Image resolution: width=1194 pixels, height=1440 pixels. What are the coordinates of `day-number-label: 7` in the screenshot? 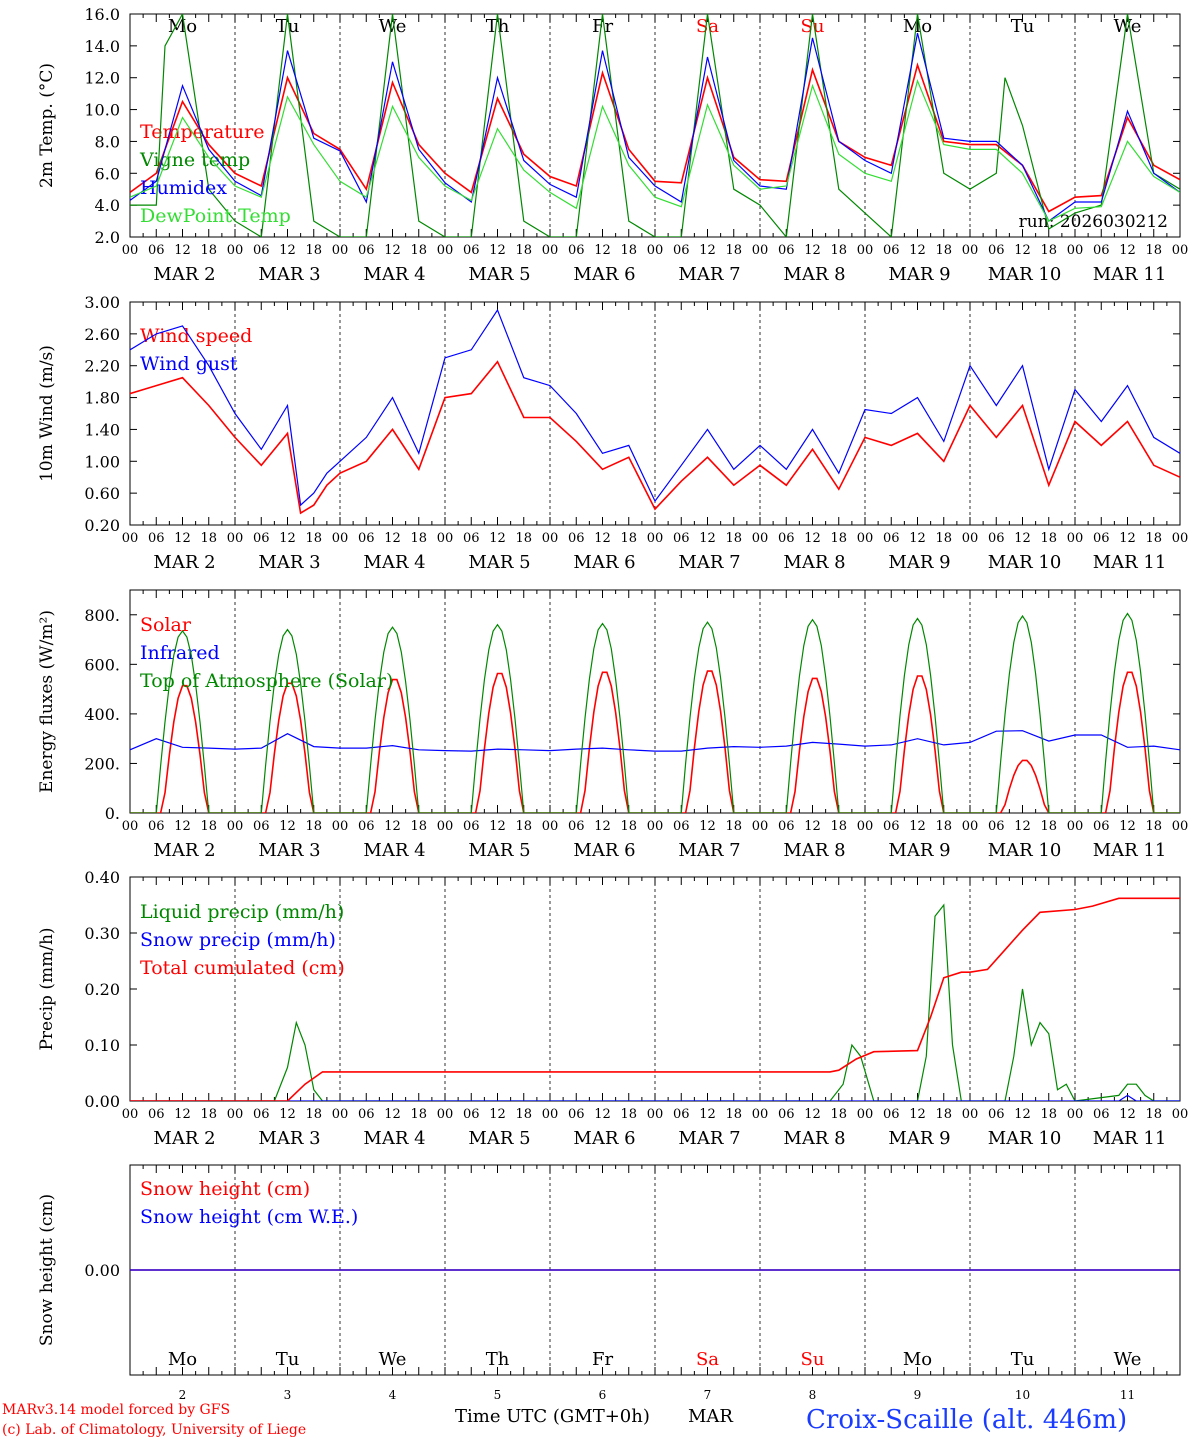 It's located at (708, 1395).